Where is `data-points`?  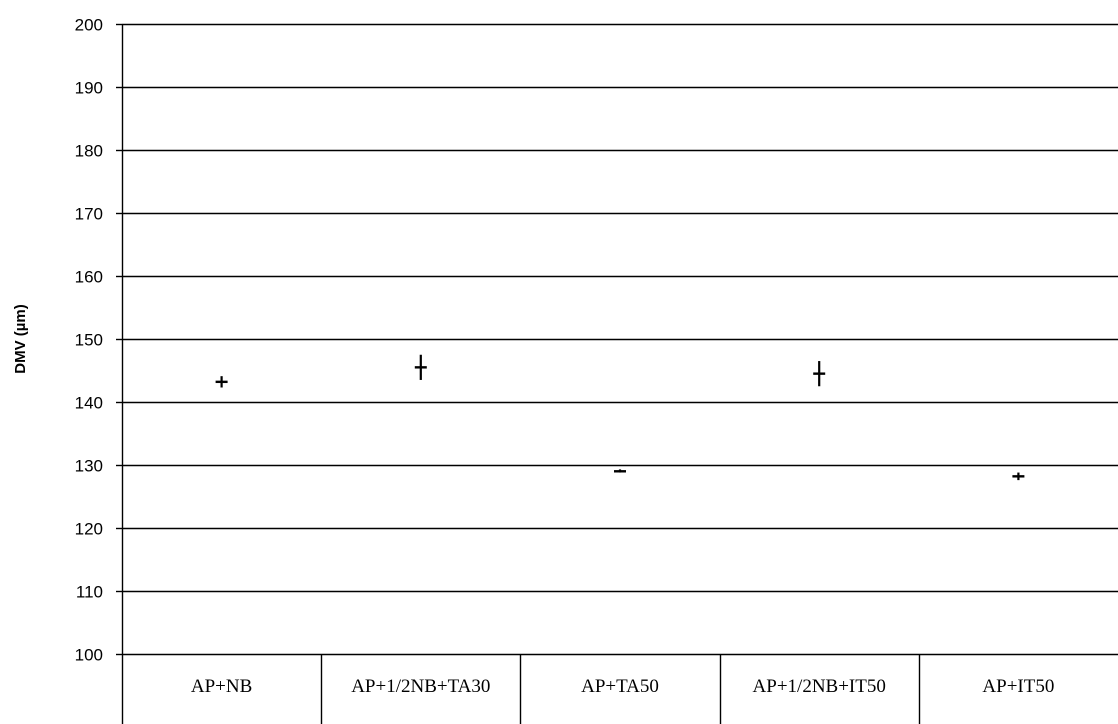
data-points is located at coordinates (620, 417).